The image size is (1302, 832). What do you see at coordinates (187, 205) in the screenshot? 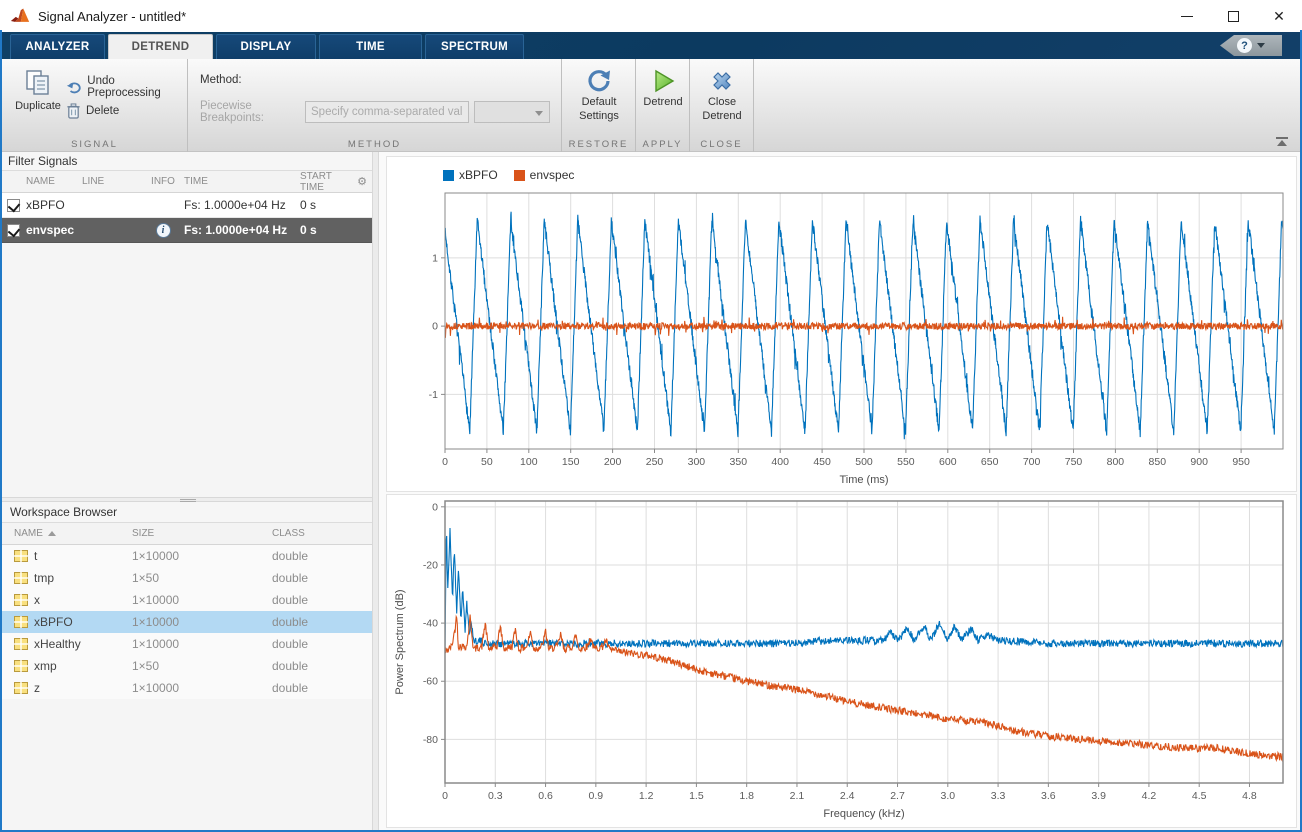
I see `signal-row-xbpfo: xBPFO Fs: 1.0000e+04 Hz 0 s` at bounding box center [187, 205].